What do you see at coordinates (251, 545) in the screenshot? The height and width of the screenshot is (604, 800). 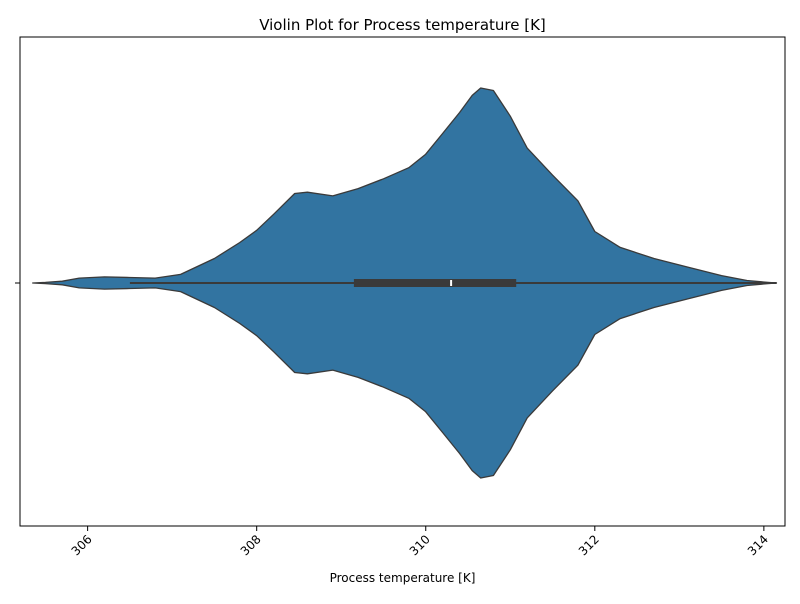 I see `x-tick-label: 308` at bounding box center [251, 545].